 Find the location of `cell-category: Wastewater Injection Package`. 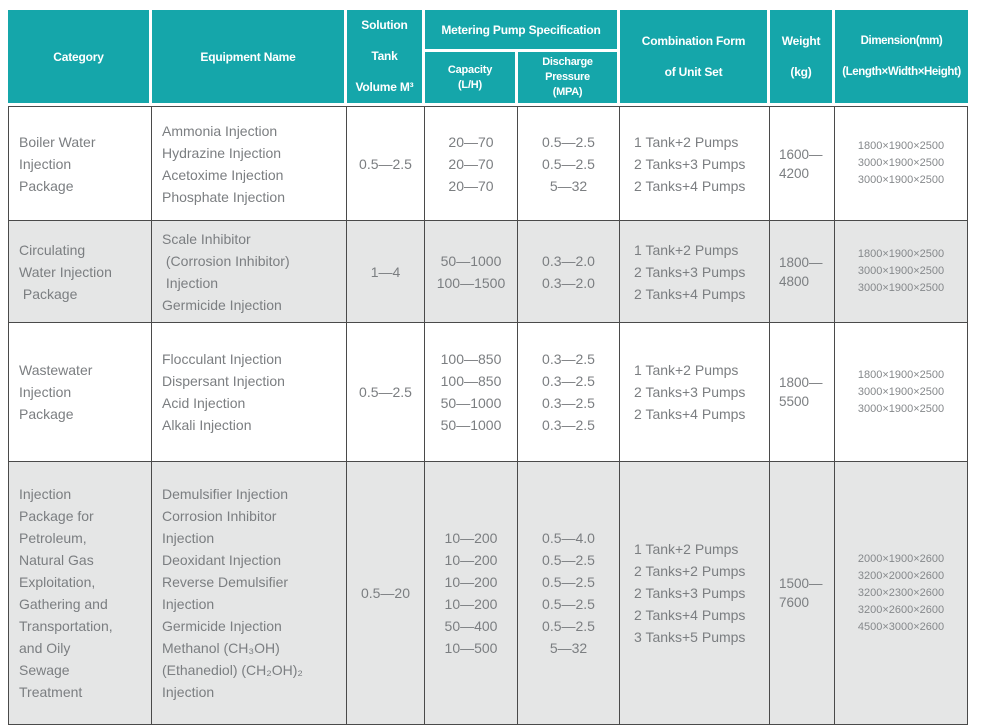

cell-category: Wastewater Injection Package is located at coordinates (80, 392).